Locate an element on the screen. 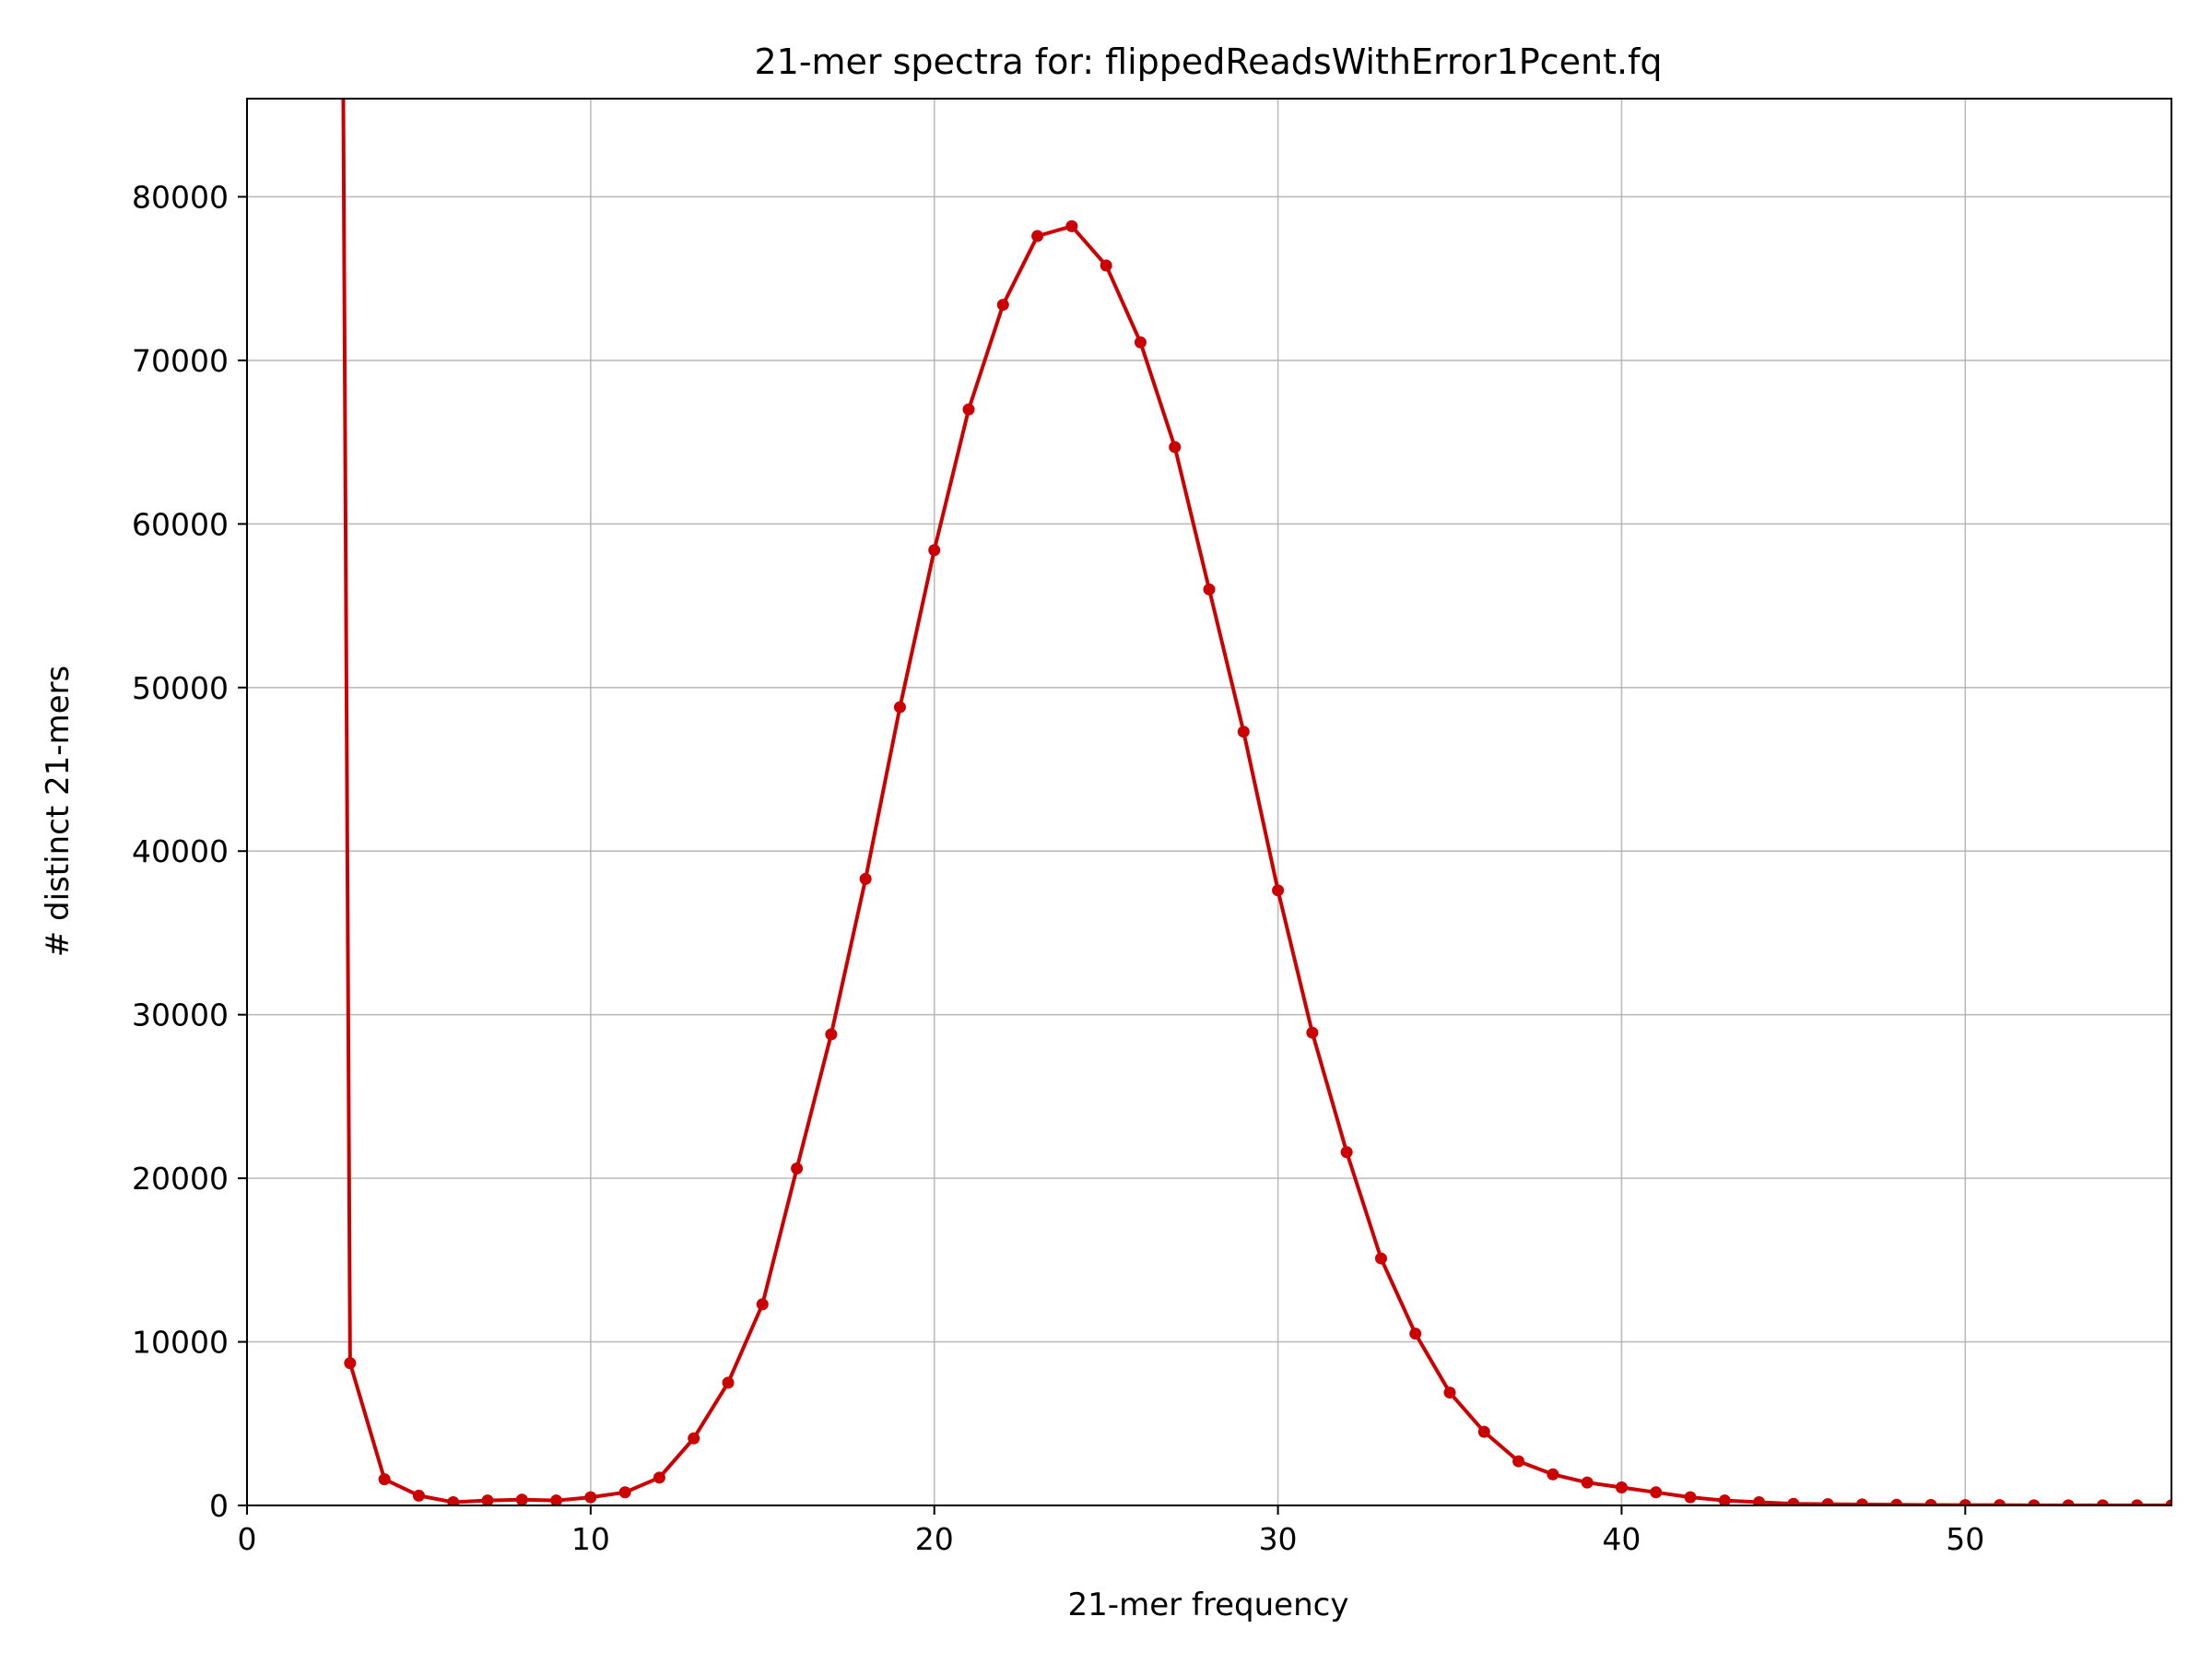 The width and height of the screenshot is (2212, 1664). x-tick-label: 0 is located at coordinates (247, 1539).